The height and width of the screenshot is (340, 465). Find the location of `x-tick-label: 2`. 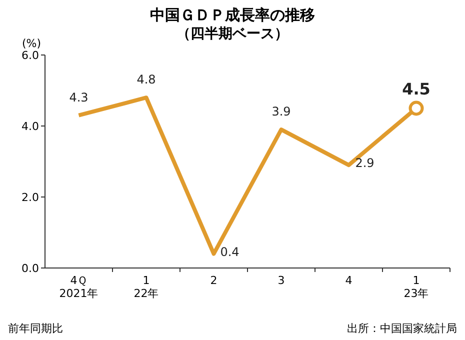

x-tick-label: 2 is located at coordinates (214, 280).